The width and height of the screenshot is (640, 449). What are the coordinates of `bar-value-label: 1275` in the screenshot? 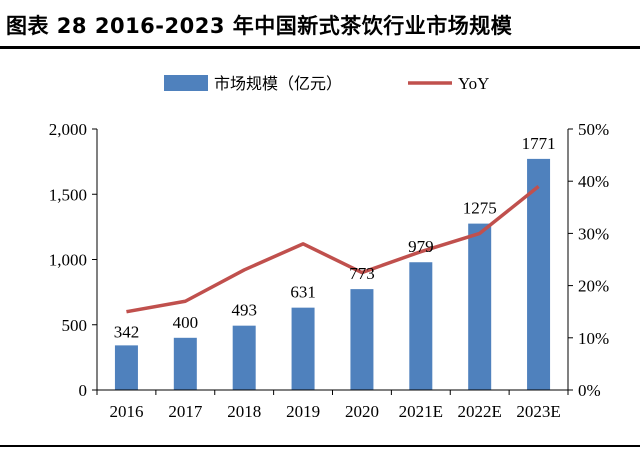 It's located at (480, 208).